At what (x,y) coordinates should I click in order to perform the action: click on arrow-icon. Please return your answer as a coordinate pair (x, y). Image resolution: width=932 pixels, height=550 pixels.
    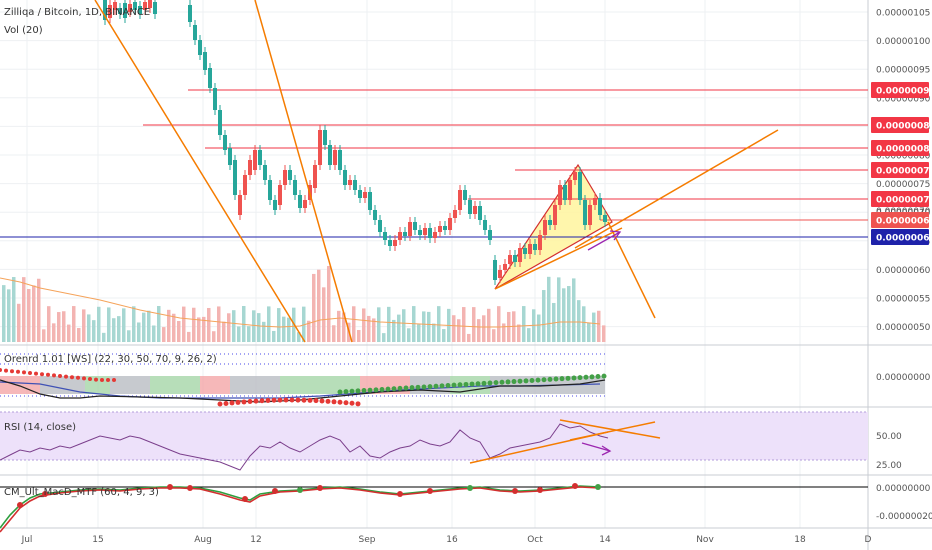
    Looking at the image, I should click on (604, 240).